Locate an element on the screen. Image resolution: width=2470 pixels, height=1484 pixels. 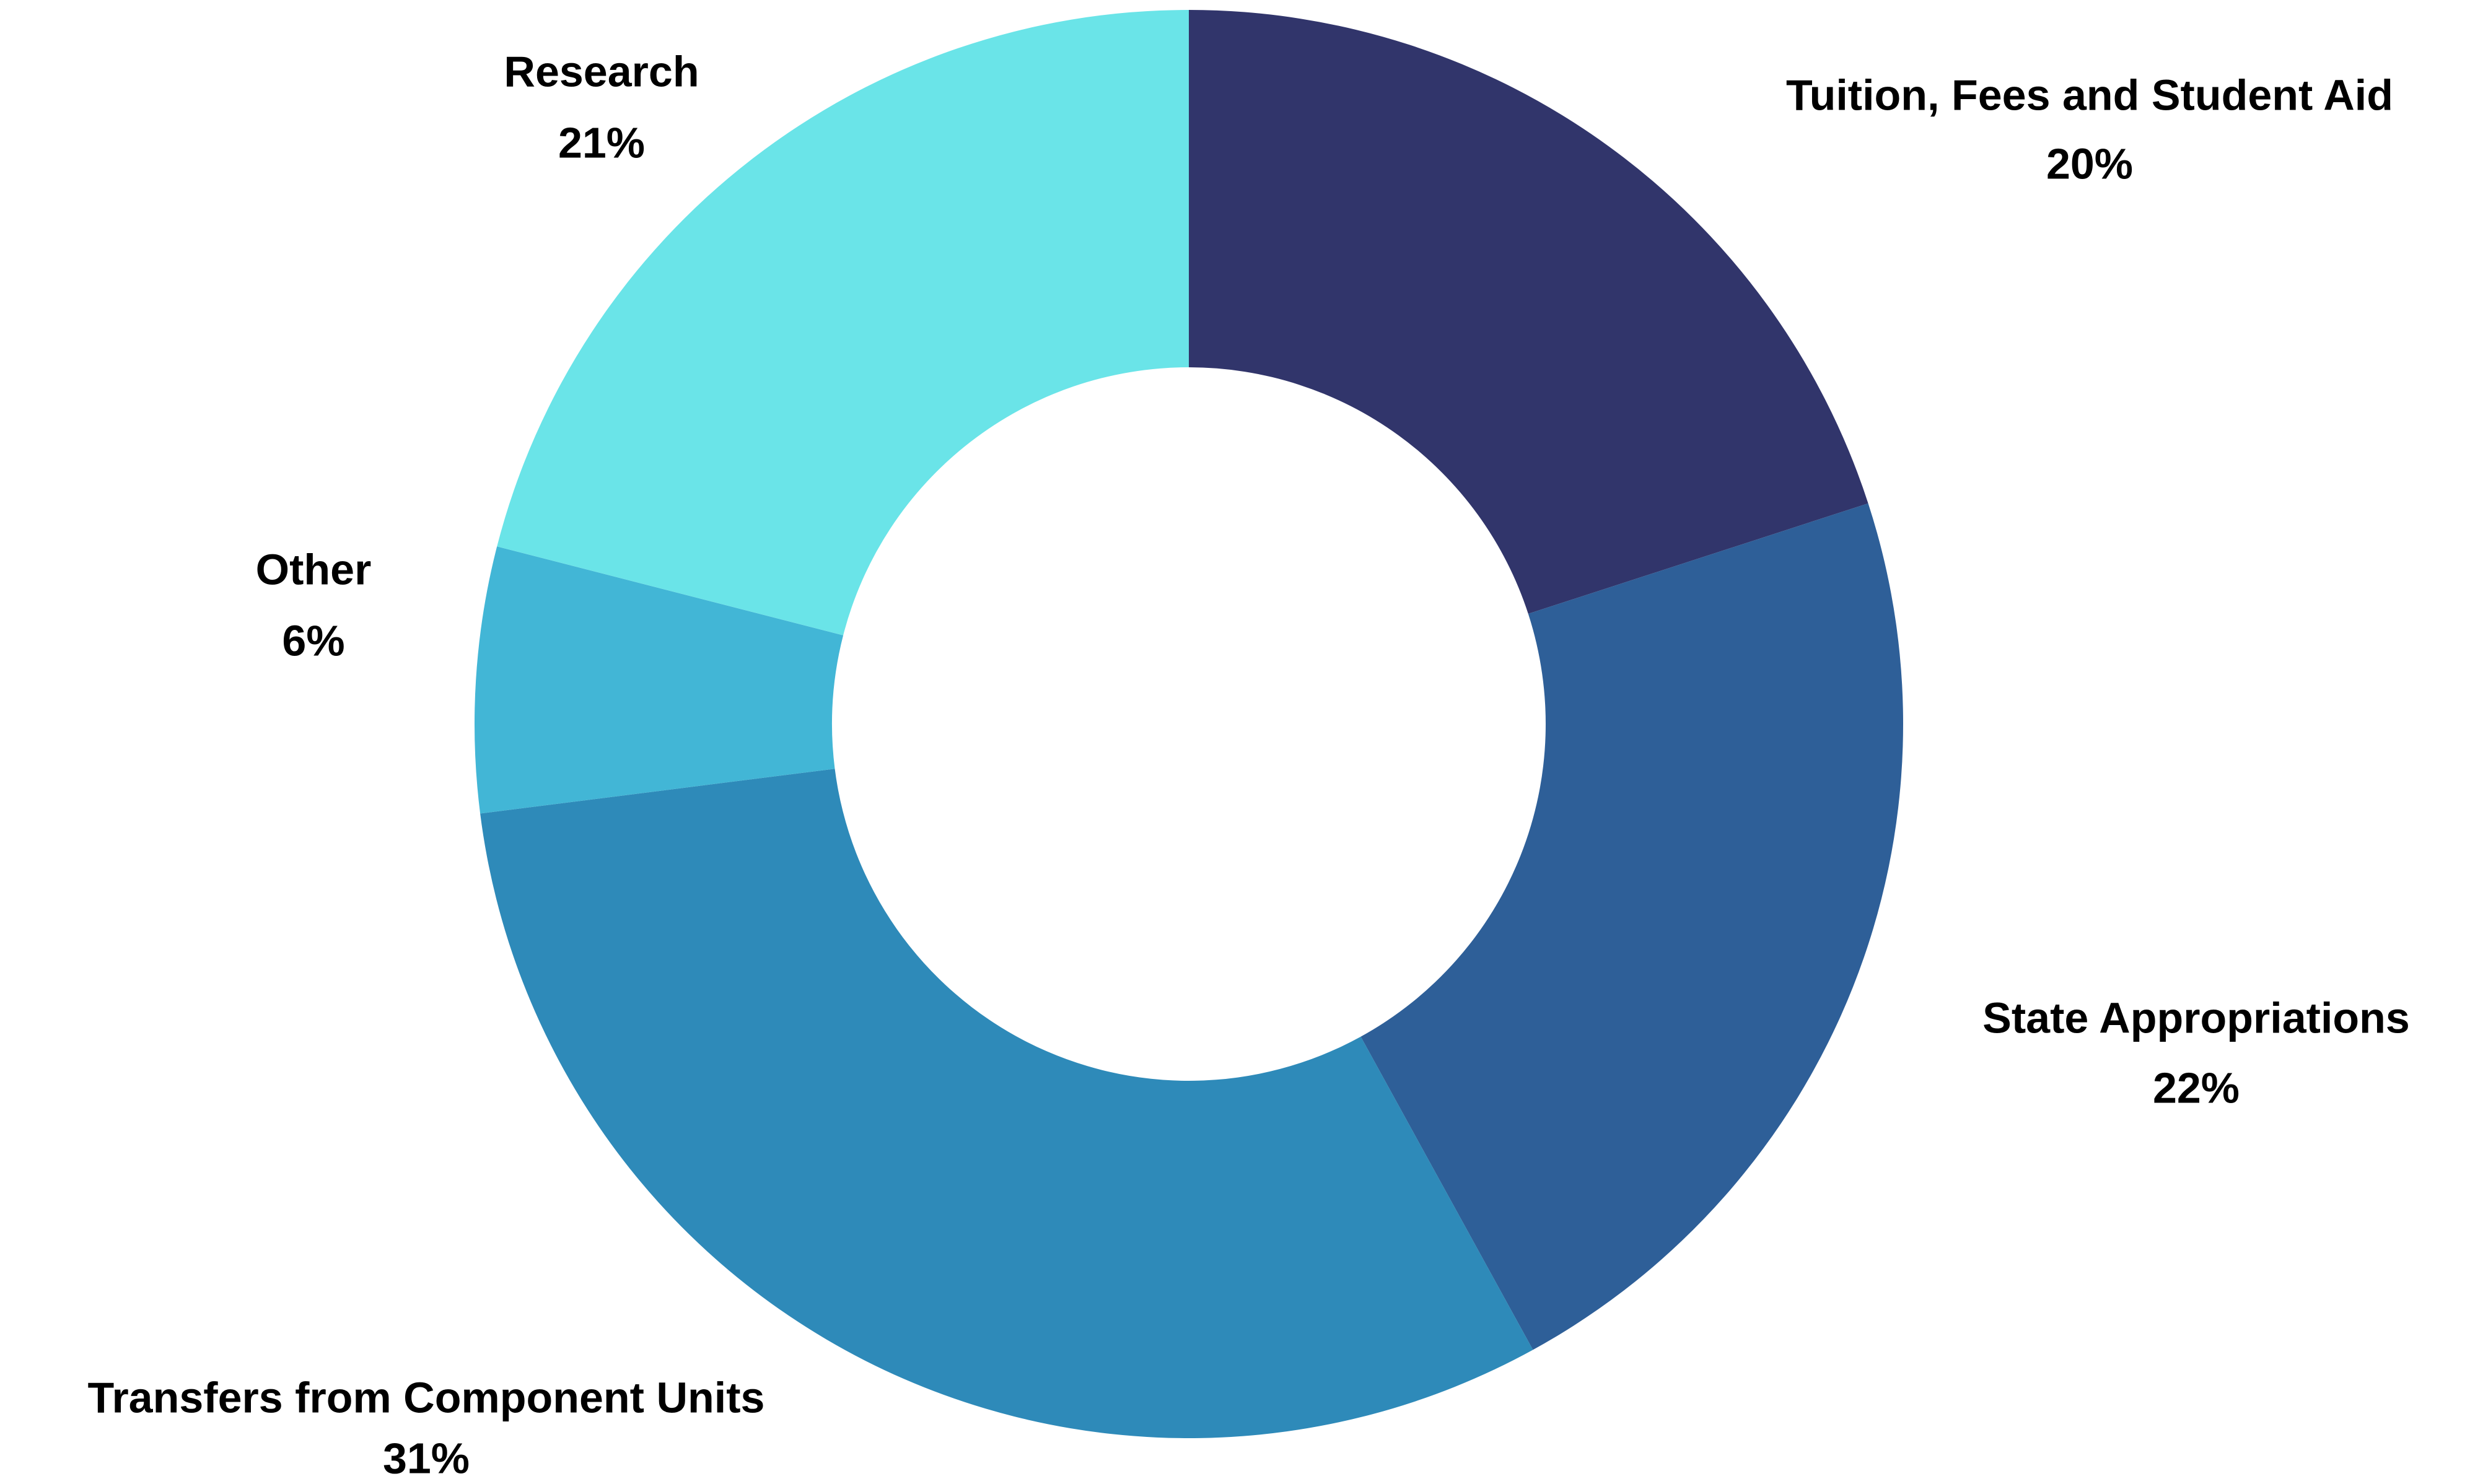
slice-label: Research is located at coordinates (601, 71).